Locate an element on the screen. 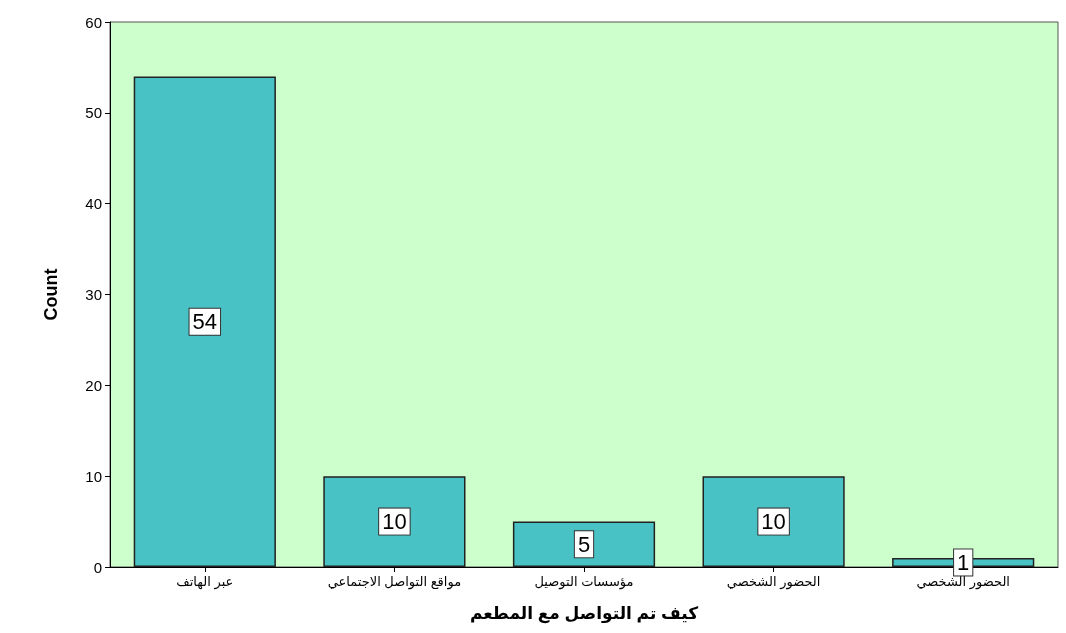  x-tick-label: عبر الهاتف is located at coordinates (205, 582).